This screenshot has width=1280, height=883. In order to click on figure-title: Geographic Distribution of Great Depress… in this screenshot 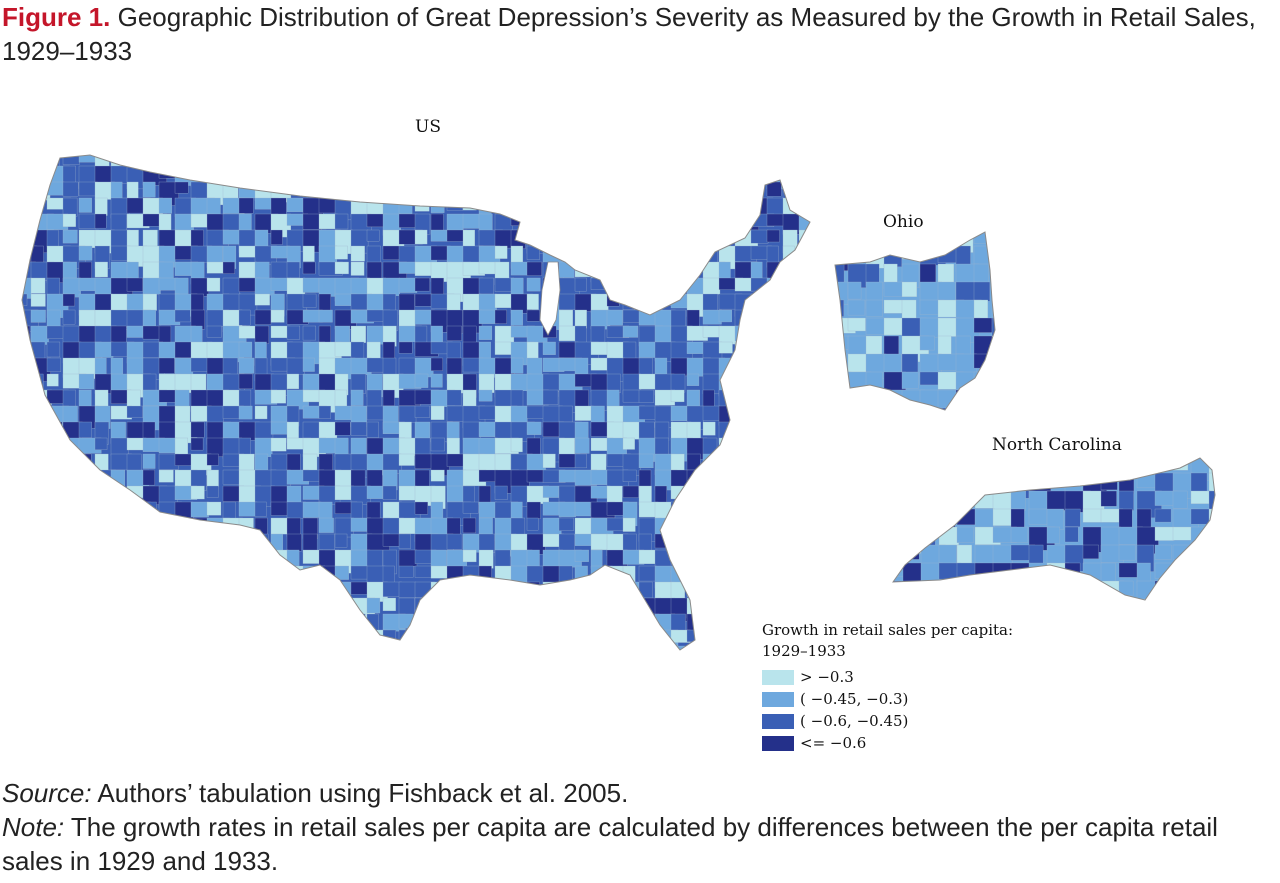, I will do `click(629, 34)`.